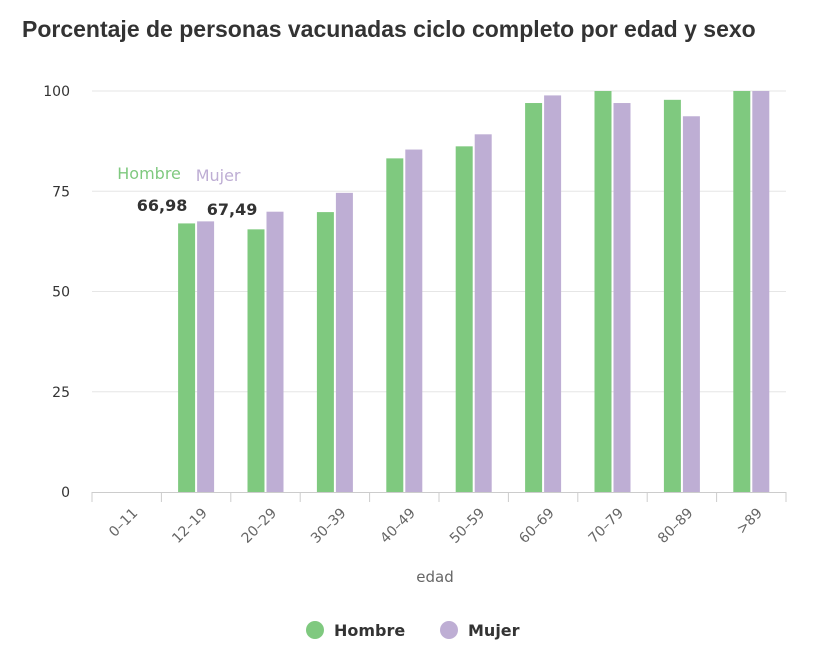 The image size is (832, 655). I want to click on legend-label-hombre: Hombre, so click(369, 630).